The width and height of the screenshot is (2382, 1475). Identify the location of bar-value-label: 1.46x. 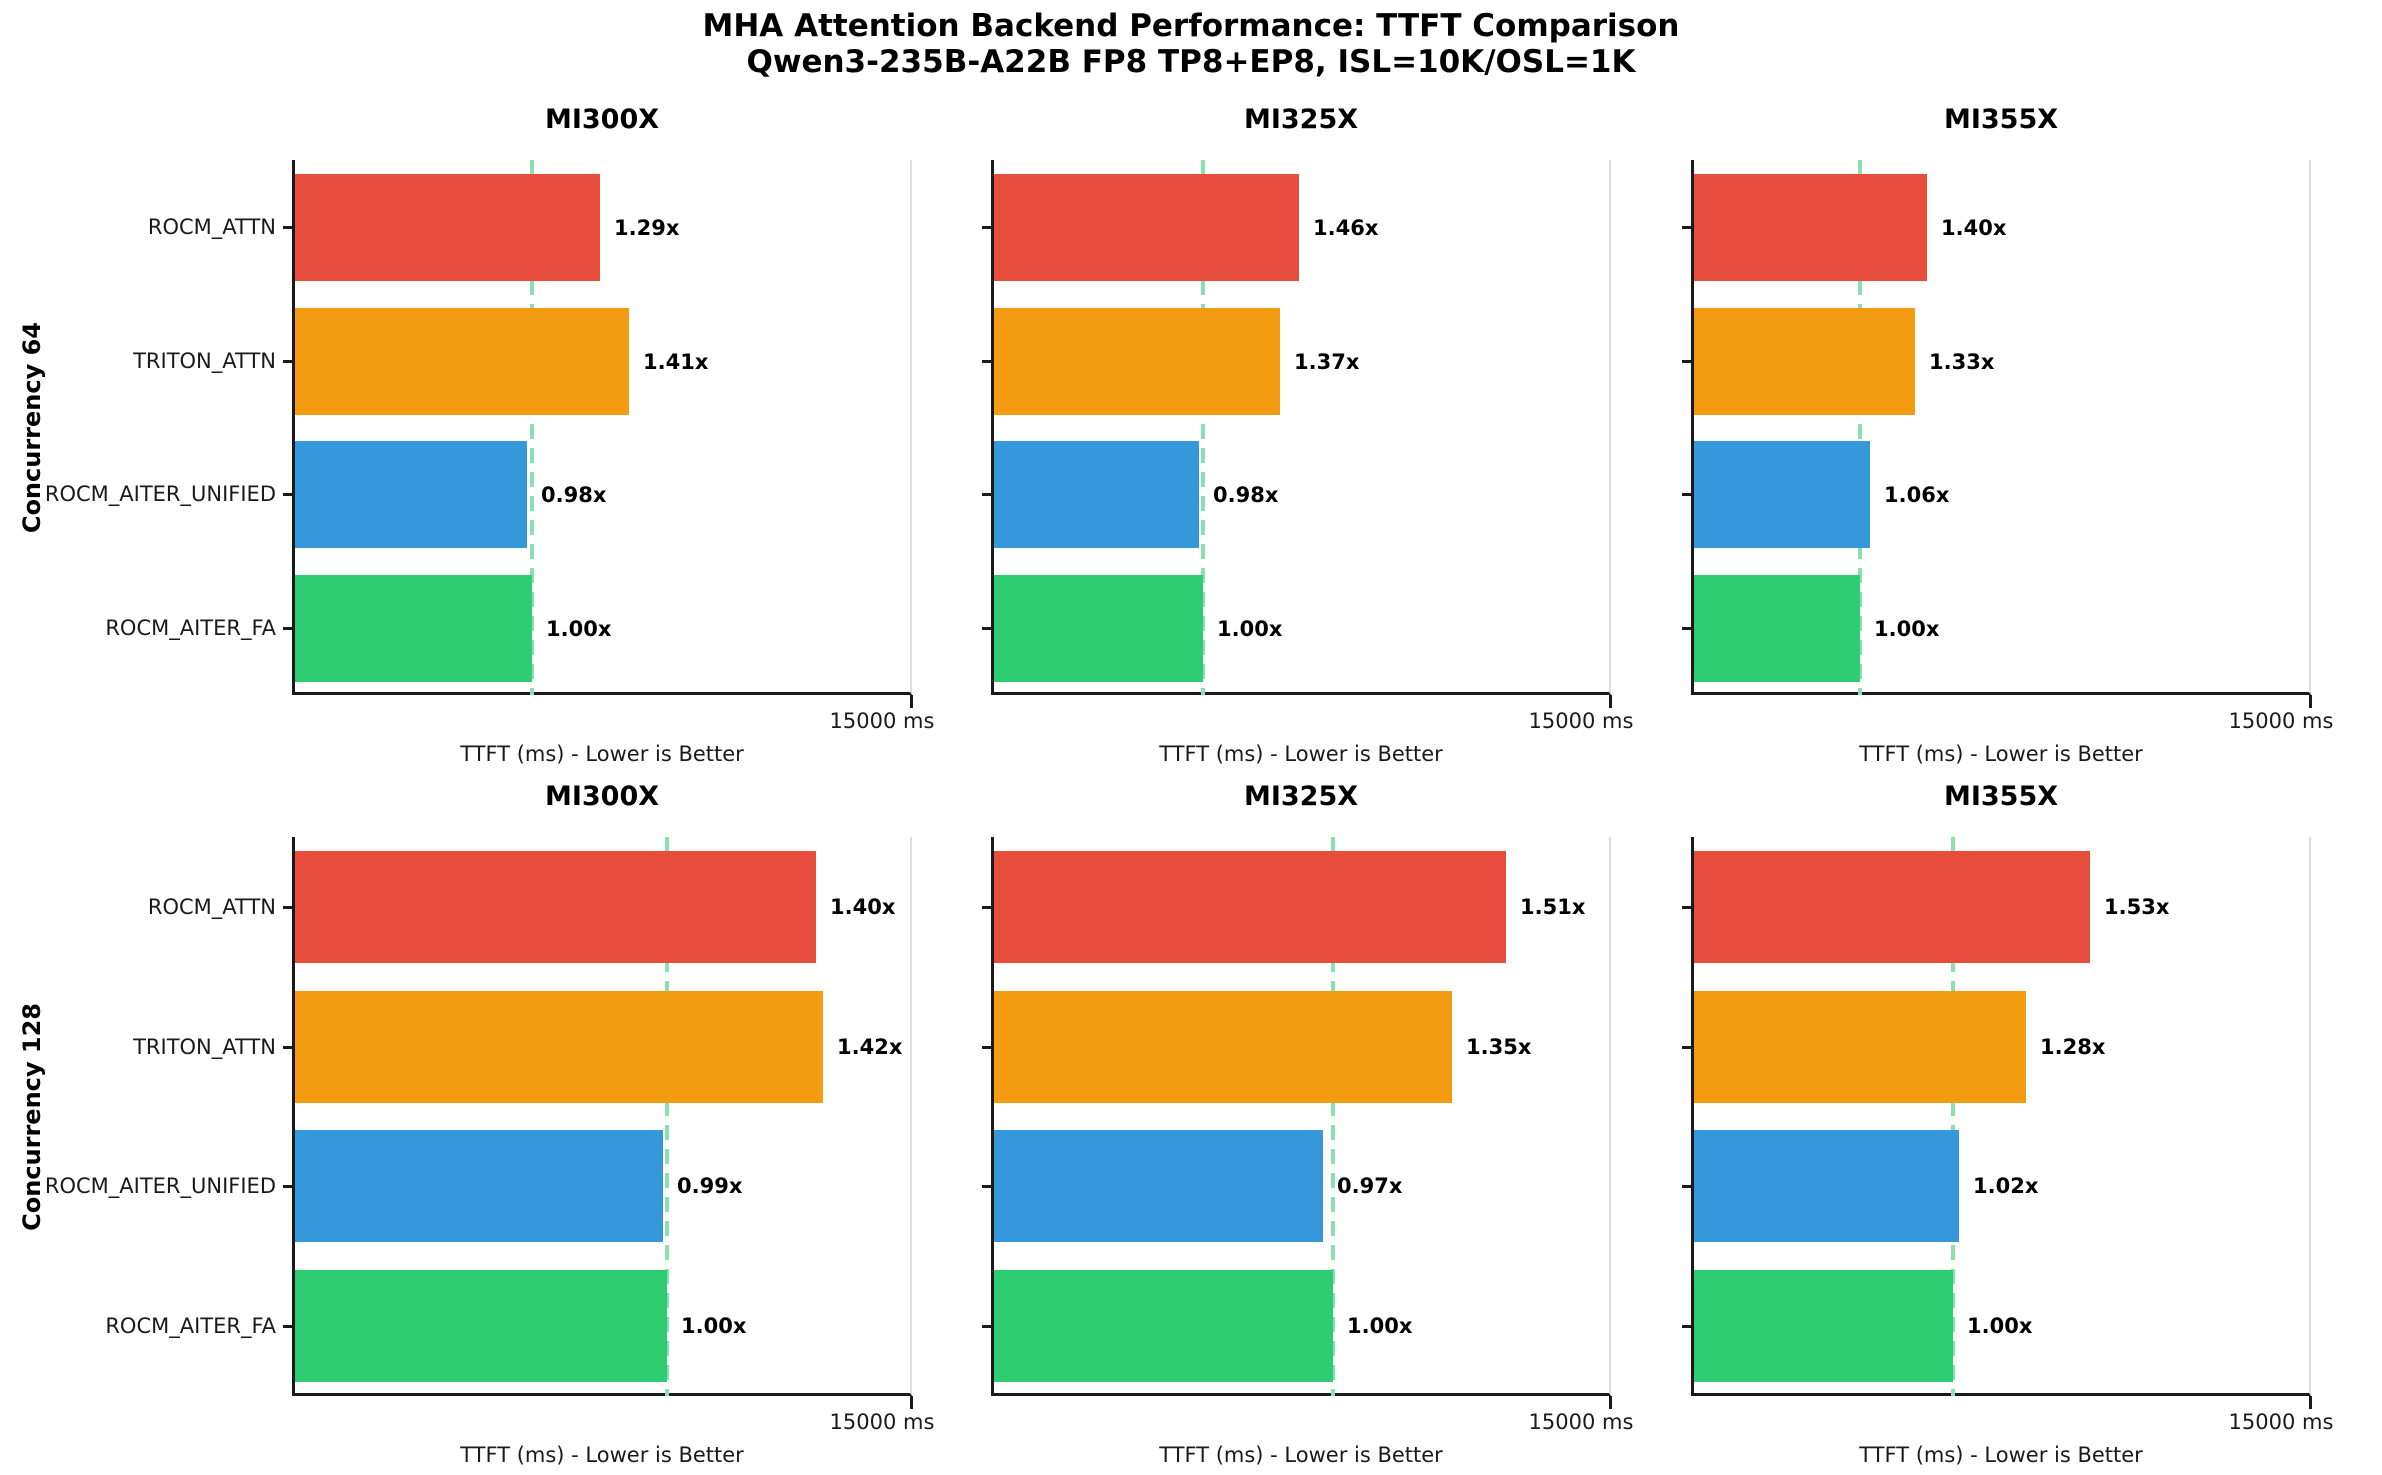
(1346, 227).